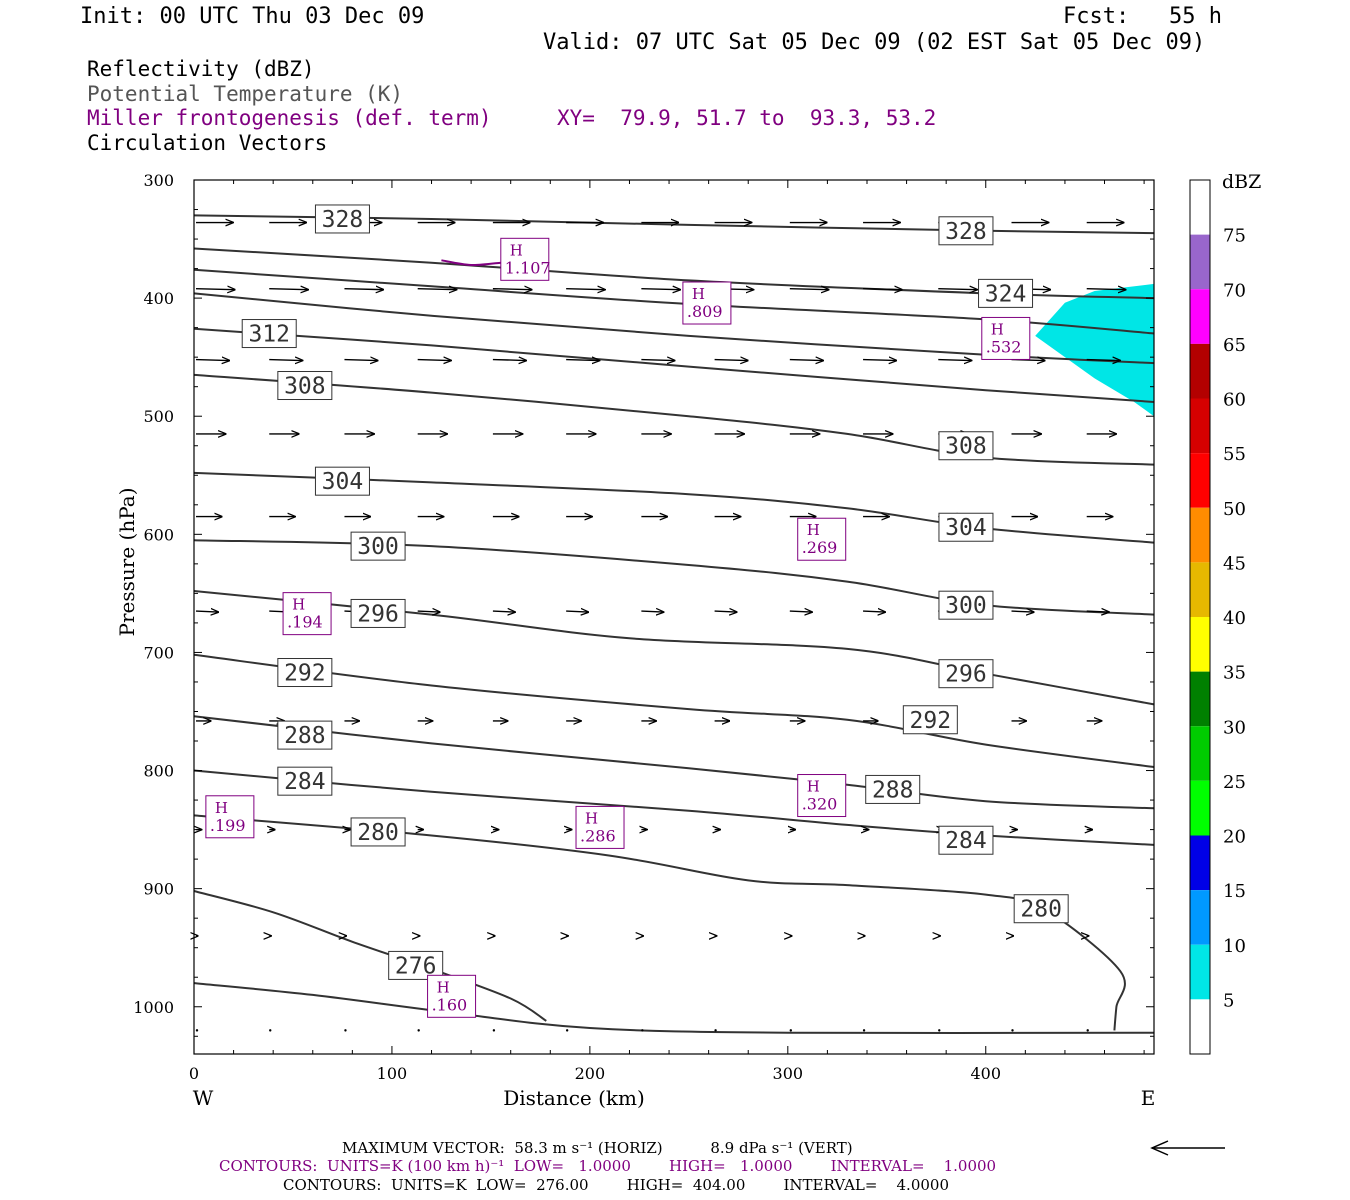 Image resolution: width=1350 pixels, height=1200 pixels. I want to click on isentrope-label-300-0: 300, so click(378, 546).